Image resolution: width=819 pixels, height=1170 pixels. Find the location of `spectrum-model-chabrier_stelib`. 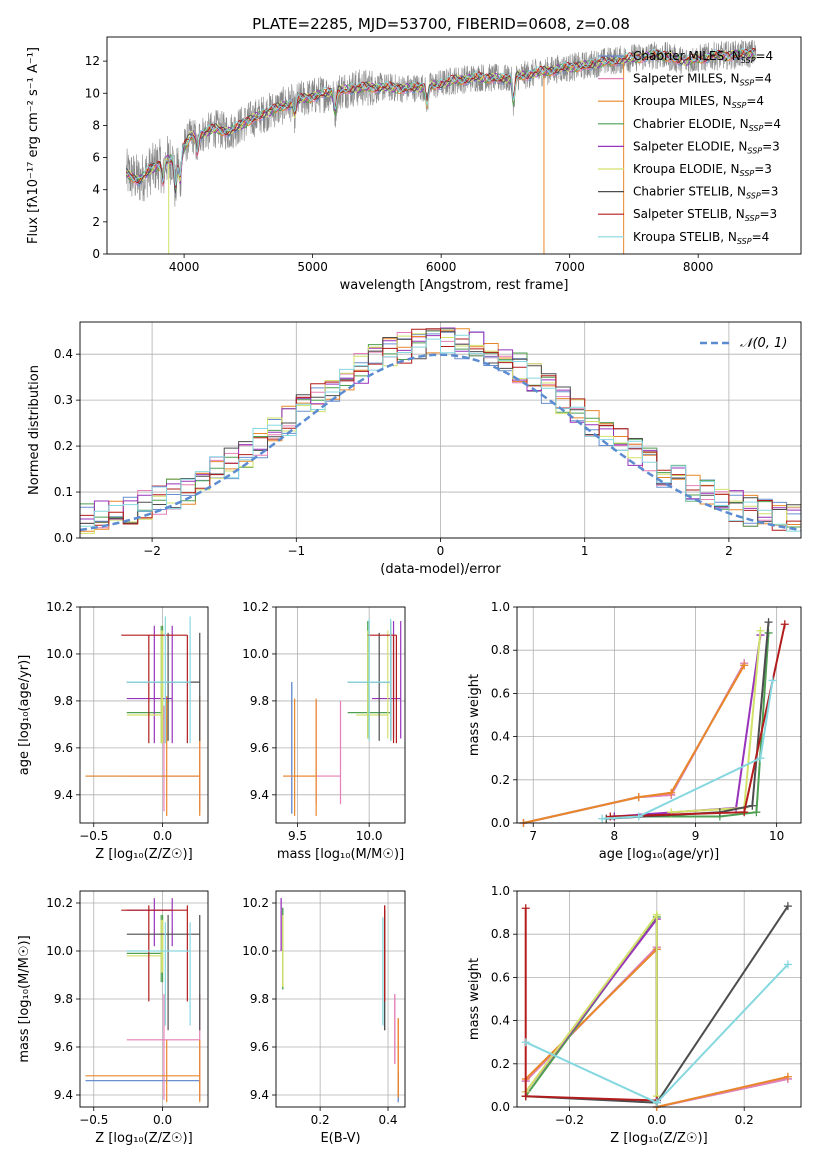

spectrum-model-chabrier_stelib is located at coordinates (440, 121).